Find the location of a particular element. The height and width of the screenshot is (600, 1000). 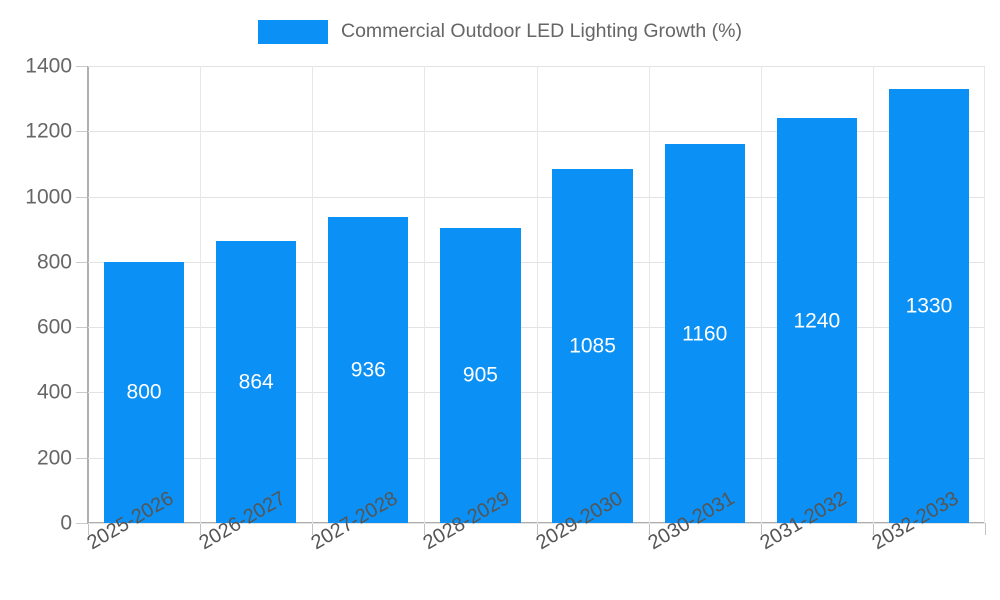

y-axis-tick-label: 400 is located at coordinates (54, 392).